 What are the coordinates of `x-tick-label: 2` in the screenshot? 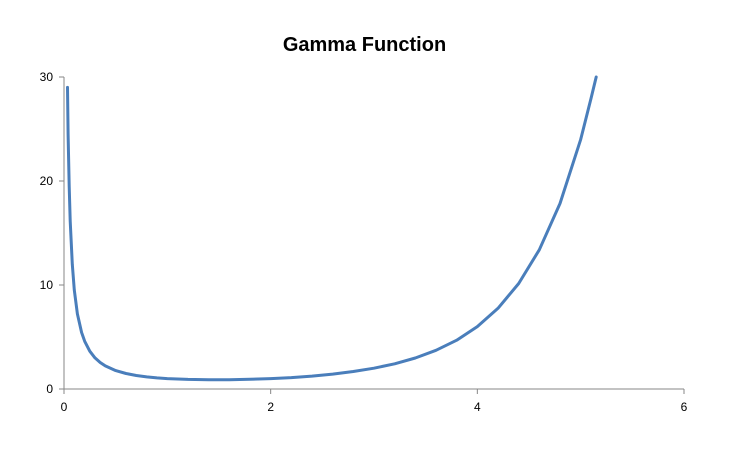 It's located at (270, 407).